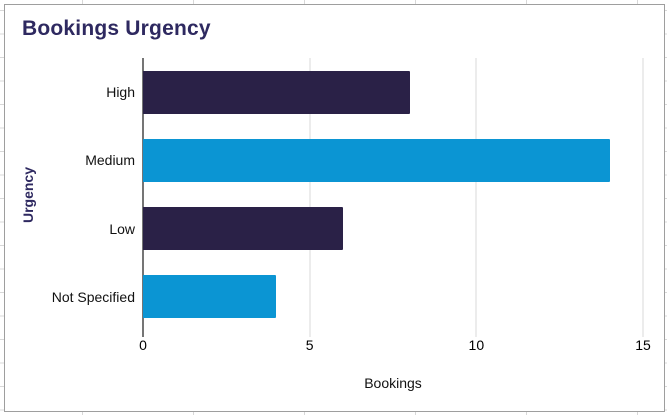  What do you see at coordinates (476, 345) in the screenshot?
I see `x-tick-label: 10` at bounding box center [476, 345].